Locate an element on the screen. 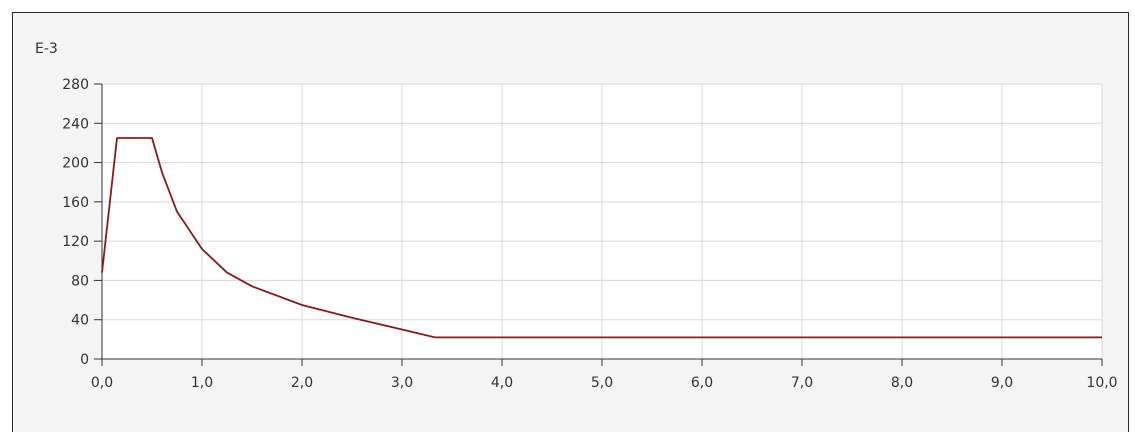 The height and width of the screenshot is (432, 1135). unit-label: E-3 is located at coordinates (46, 49).